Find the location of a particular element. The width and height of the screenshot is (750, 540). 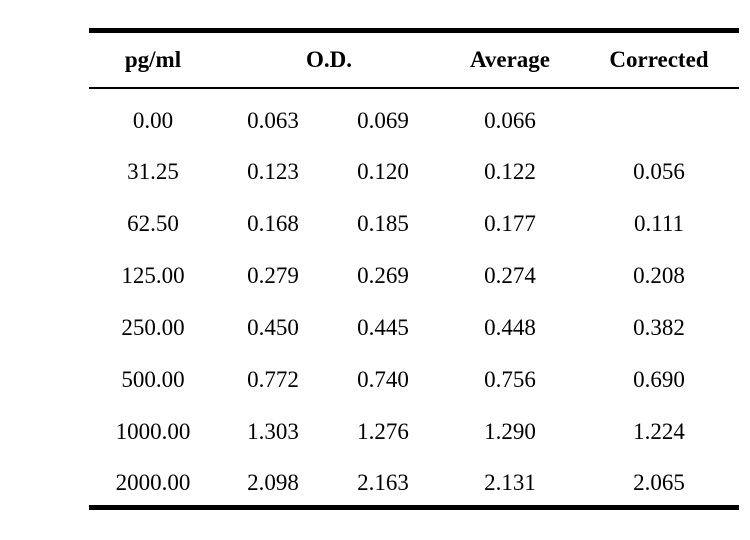

table-row: 31.25 0.123 0.120 0.122 0.056 is located at coordinates (414, 172).